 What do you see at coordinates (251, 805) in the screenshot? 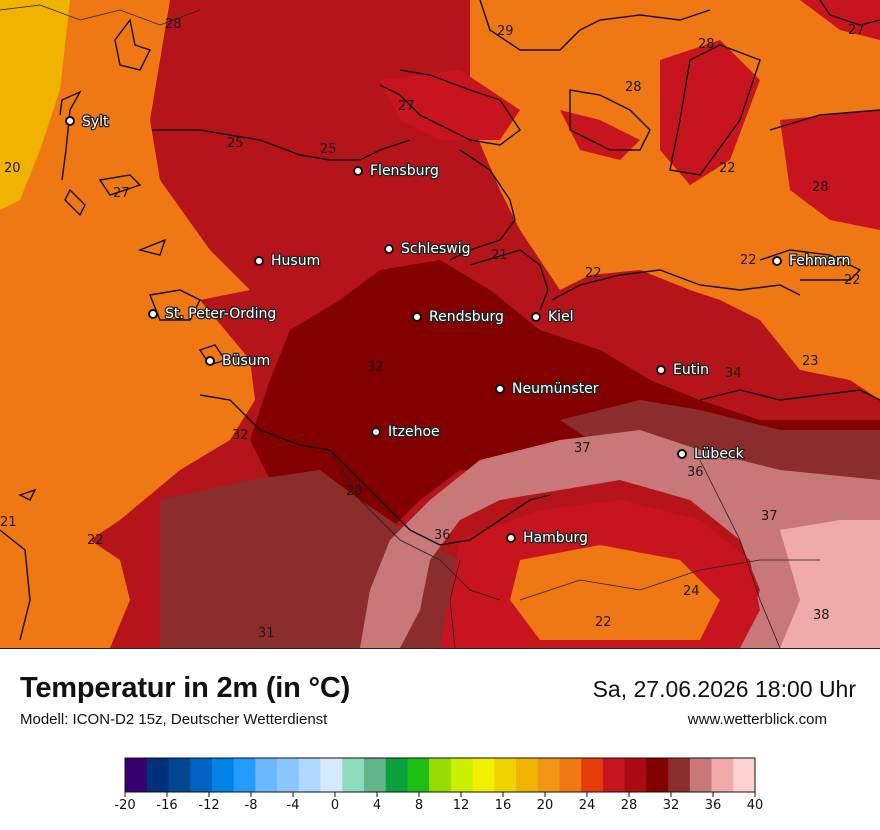
I see `legend-tick-label: -8` at bounding box center [251, 805].